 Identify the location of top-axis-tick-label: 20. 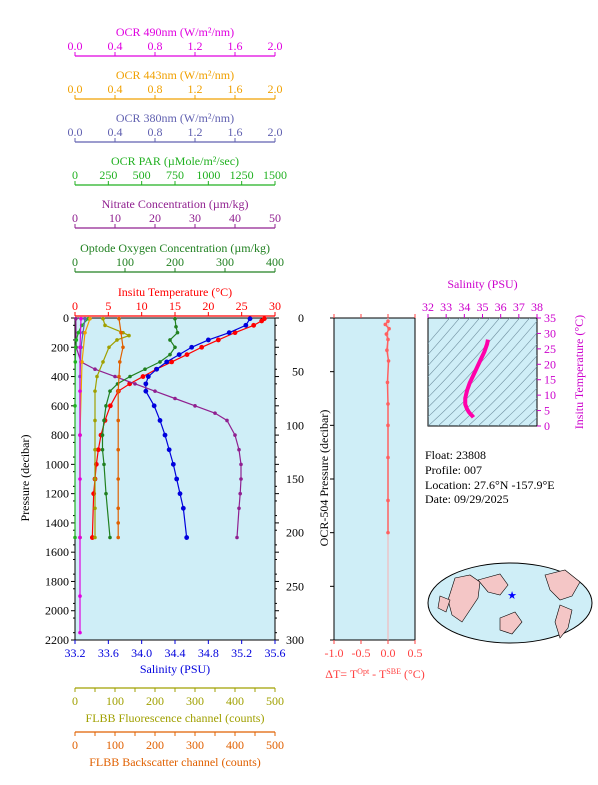
(208, 306).